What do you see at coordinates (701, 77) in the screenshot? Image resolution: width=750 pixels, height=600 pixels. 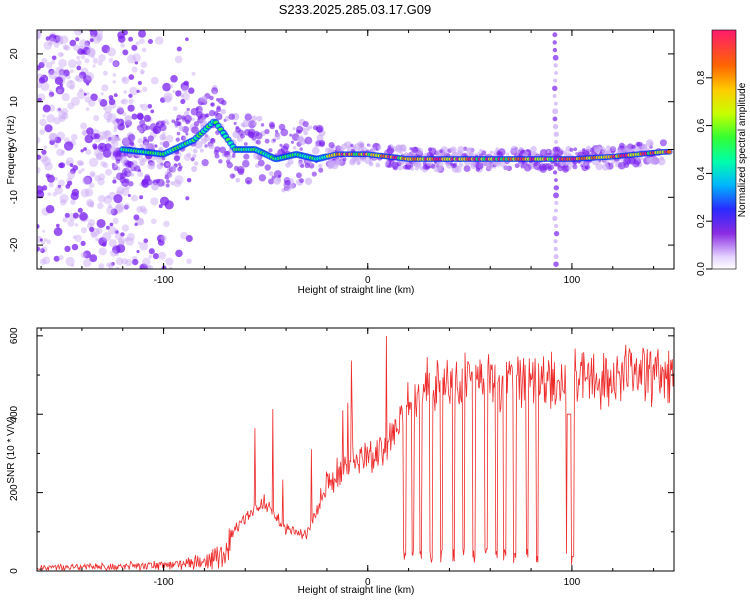 I see `colorbar-tick-label: 0.8` at bounding box center [701, 77].